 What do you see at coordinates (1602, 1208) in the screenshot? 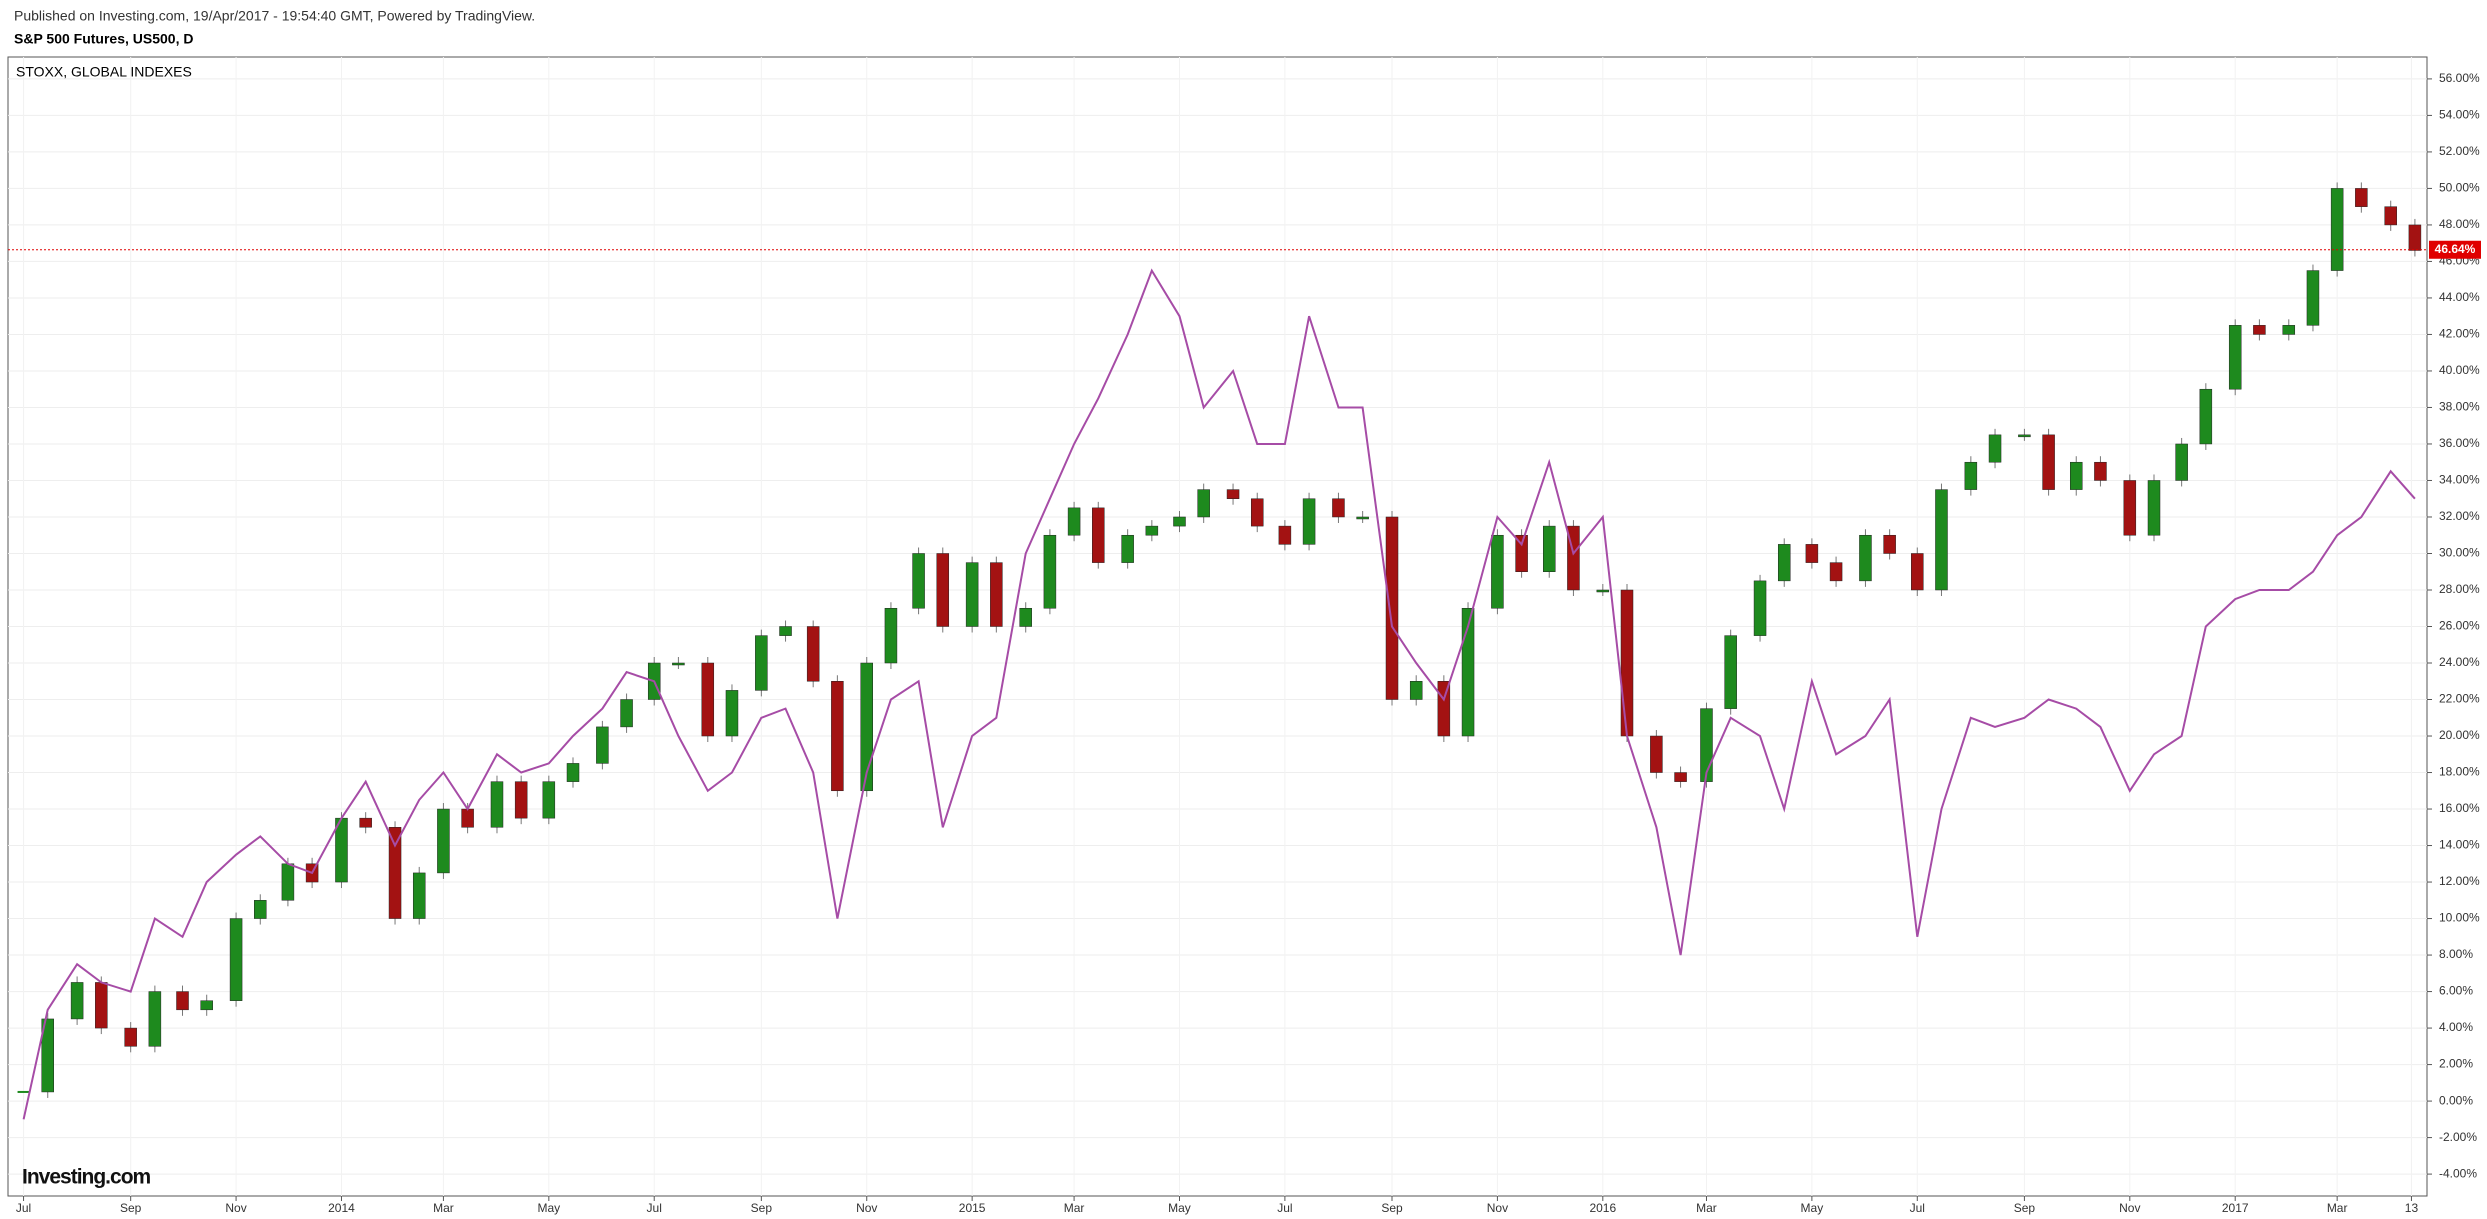
I see `x-tick-label: 2016` at bounding box center [1602, 1208].